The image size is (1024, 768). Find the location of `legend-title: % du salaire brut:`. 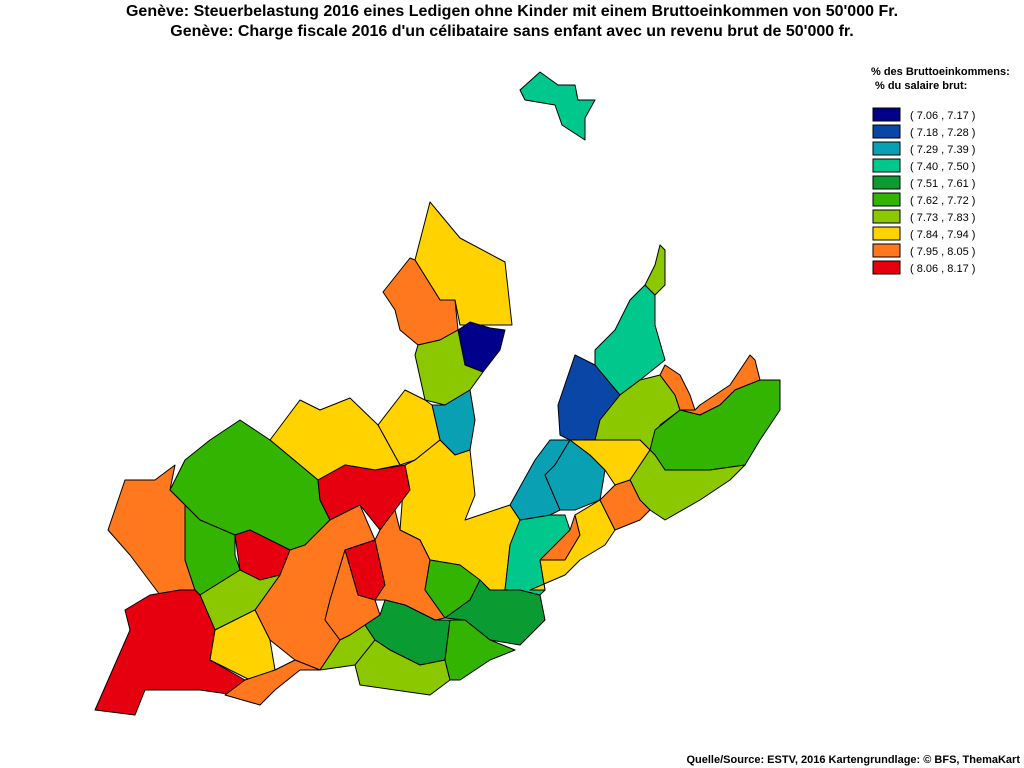

legend-title: % du salaire brut: is located at coordinates (921, 86).